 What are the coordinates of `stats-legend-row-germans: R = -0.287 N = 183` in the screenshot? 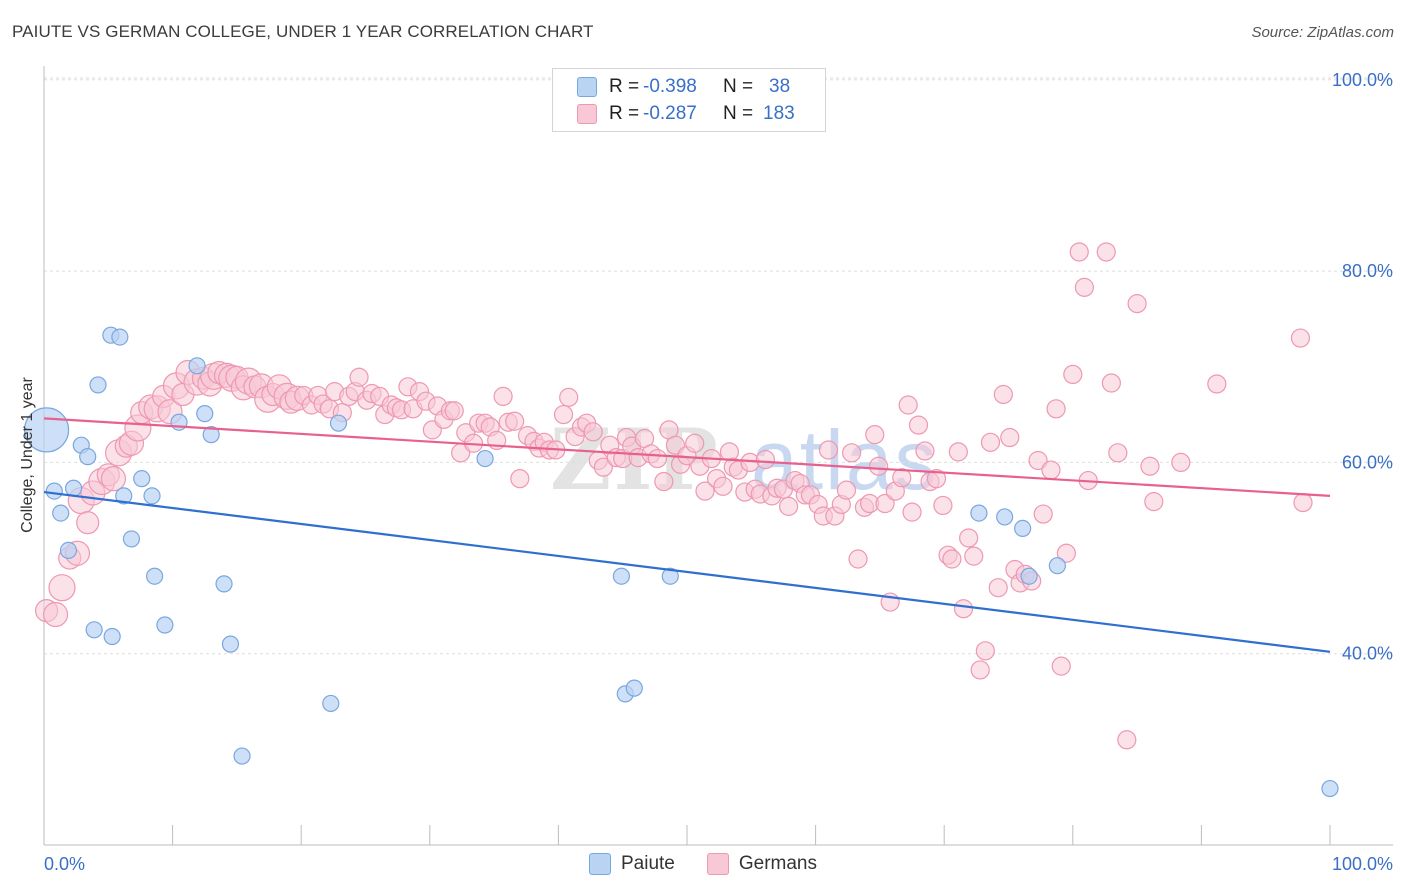 It's located at (686, 114).